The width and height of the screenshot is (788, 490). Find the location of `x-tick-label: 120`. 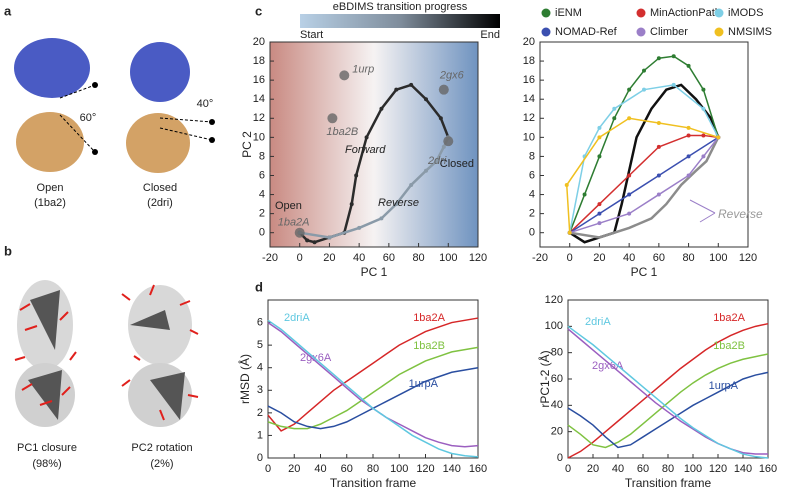

x-tick-label: 120 is located at coordinates (748, 258).